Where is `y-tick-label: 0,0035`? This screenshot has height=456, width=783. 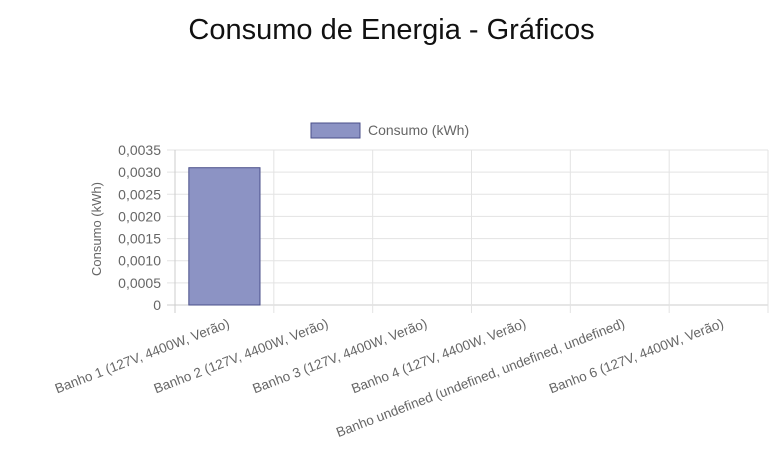 y-tick-label: 0,0035 is located at coordinates (139, 150).